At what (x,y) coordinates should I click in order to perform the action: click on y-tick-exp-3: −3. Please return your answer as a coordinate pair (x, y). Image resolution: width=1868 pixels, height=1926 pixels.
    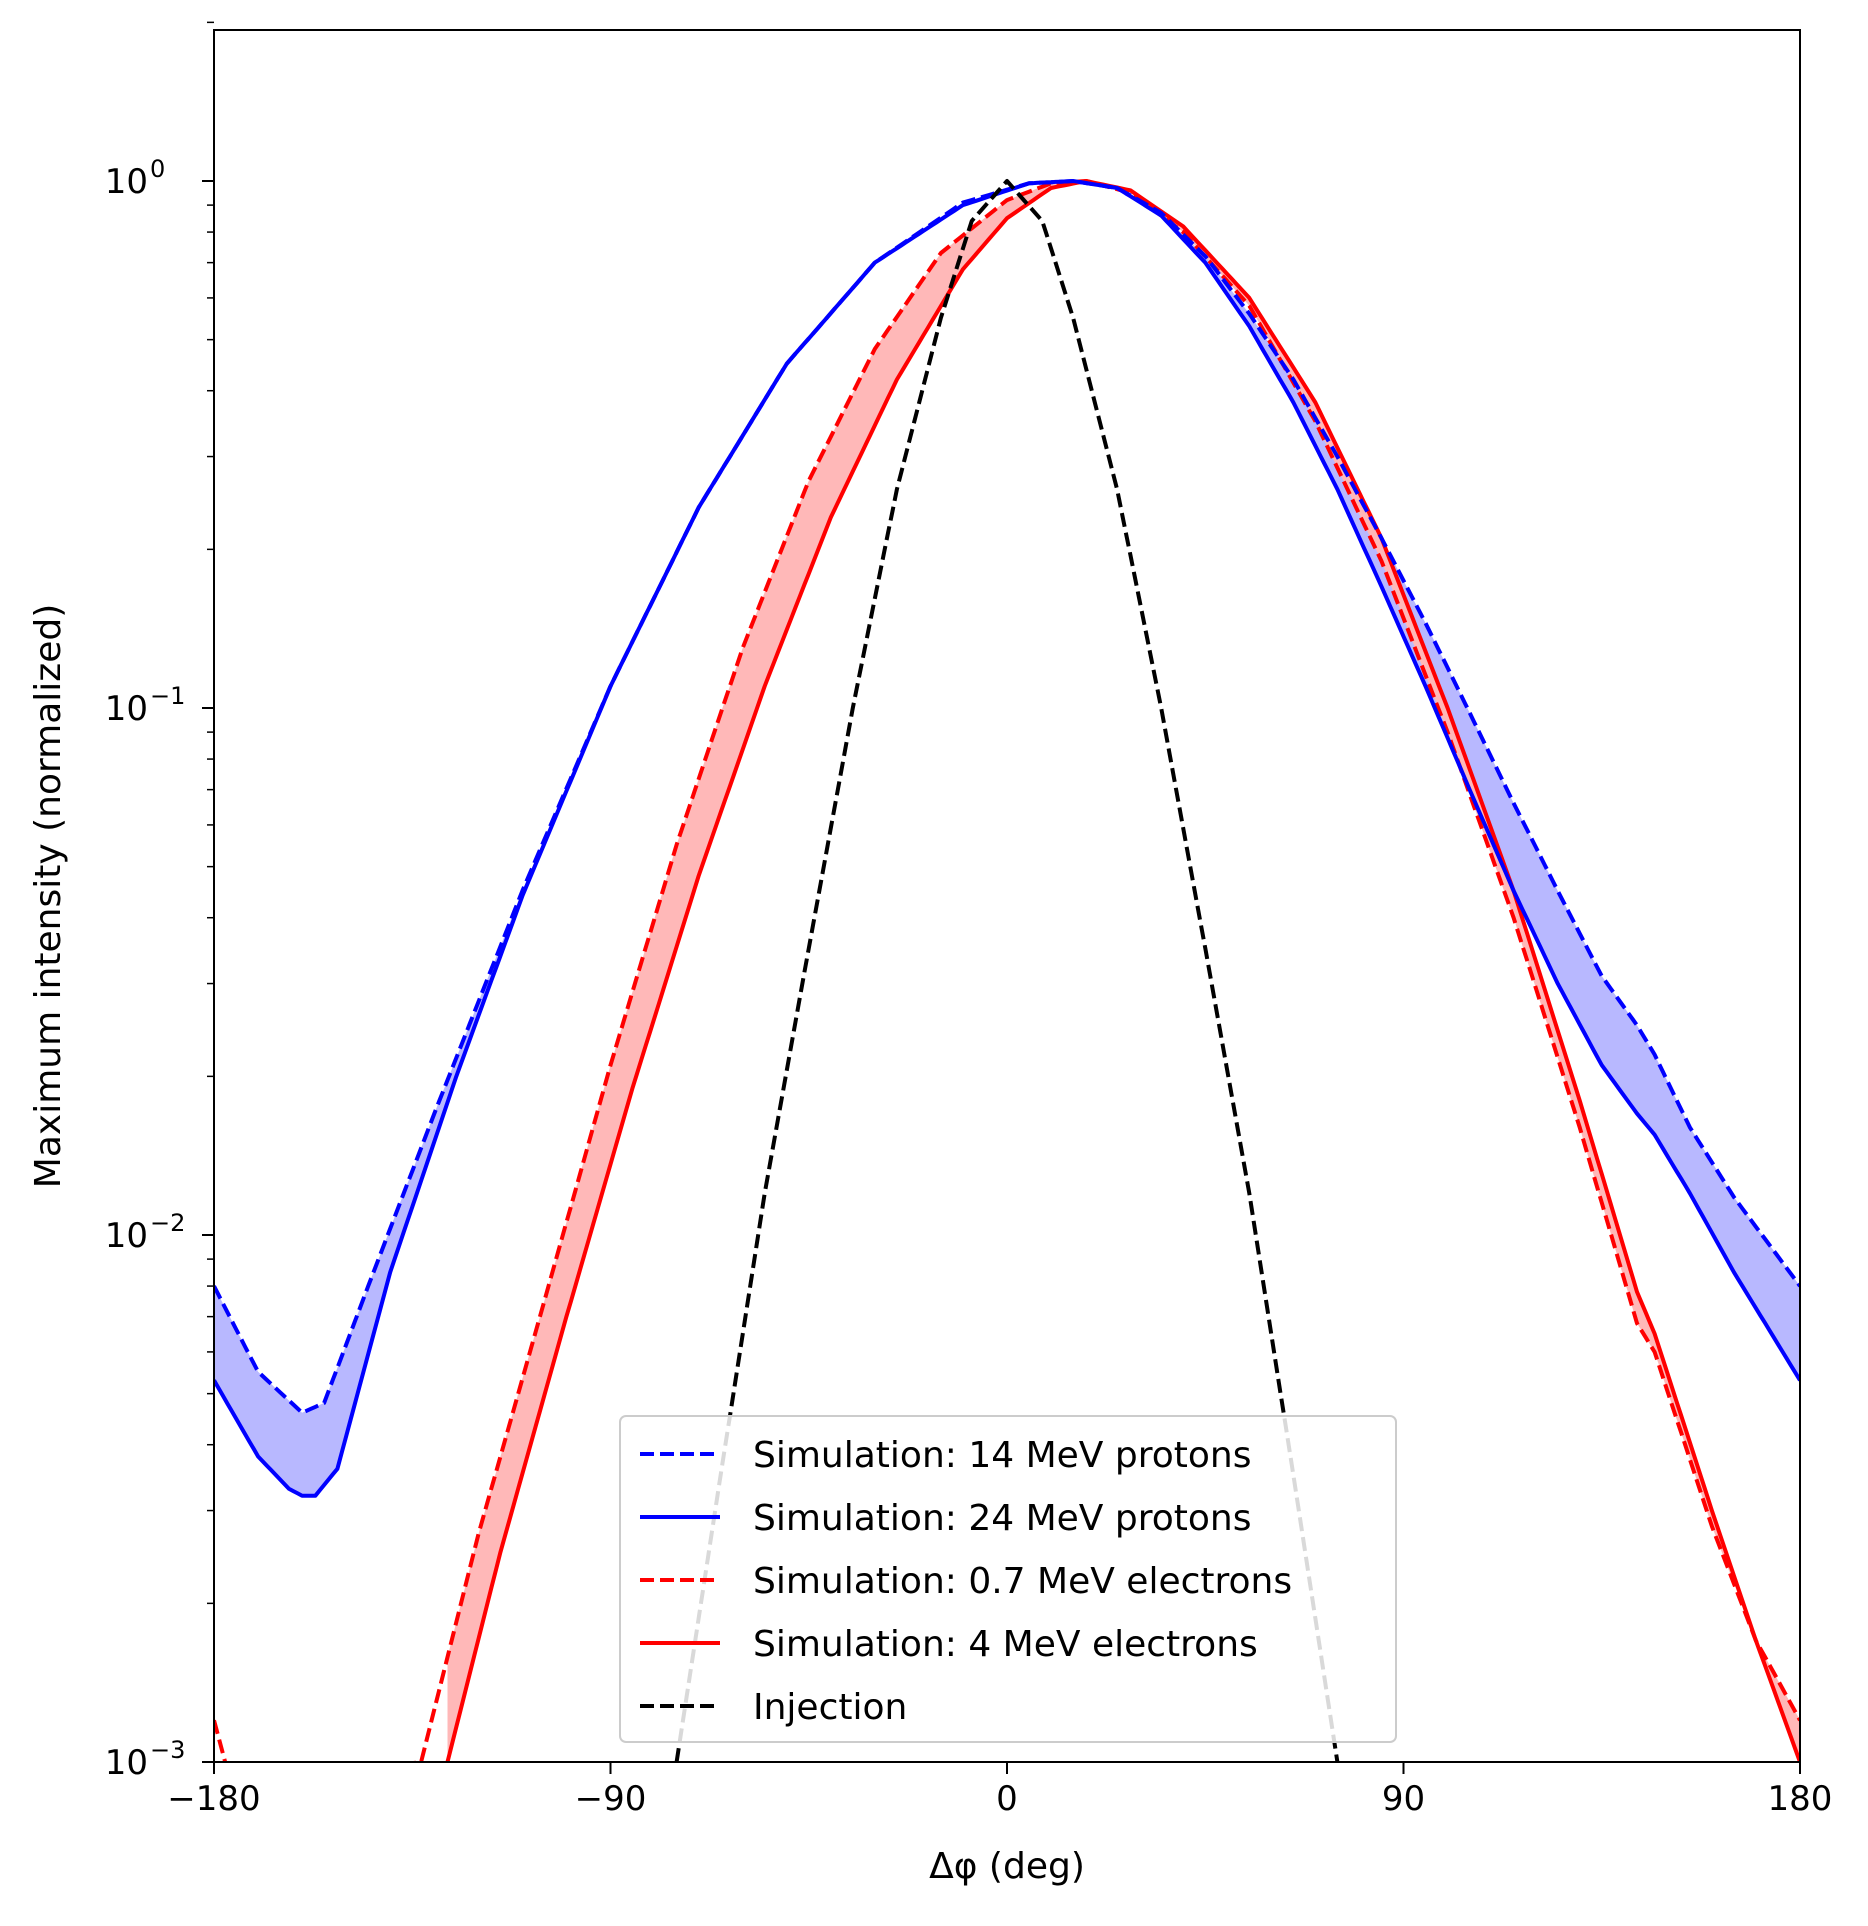
    Looking at the image, I should click on (167, 1750).